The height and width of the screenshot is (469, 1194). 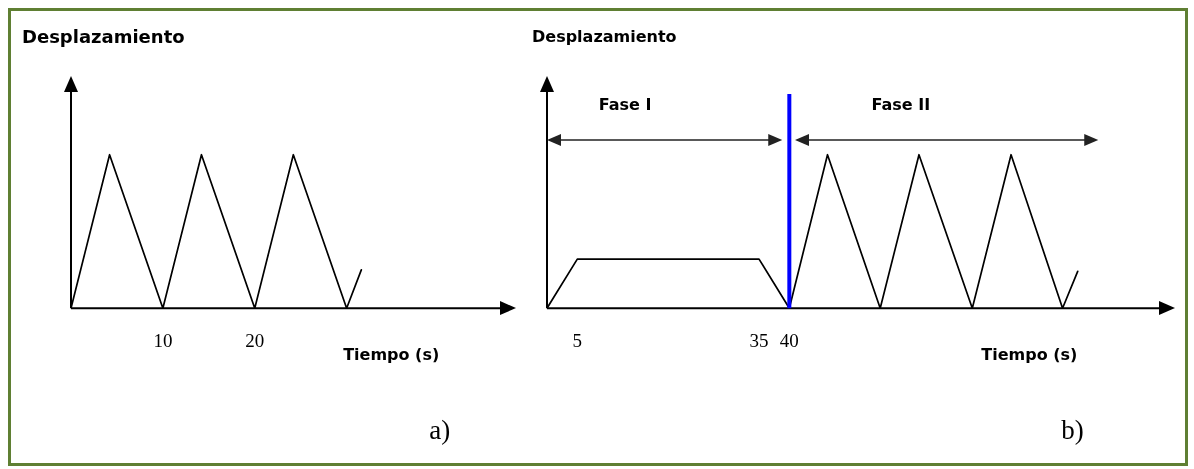 What do you see at coordinates (759, 340) in the screenshot?
I see `x-tick-label: 35` at bounding box center [759, 340].